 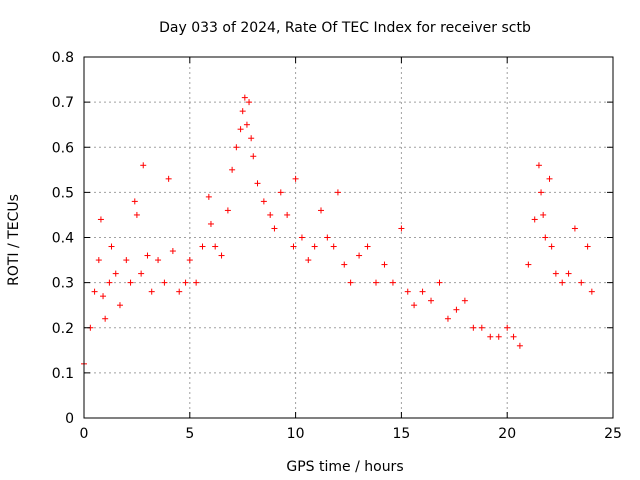 I want to click on x-tick-label: 5, so click(x=189, y=434).